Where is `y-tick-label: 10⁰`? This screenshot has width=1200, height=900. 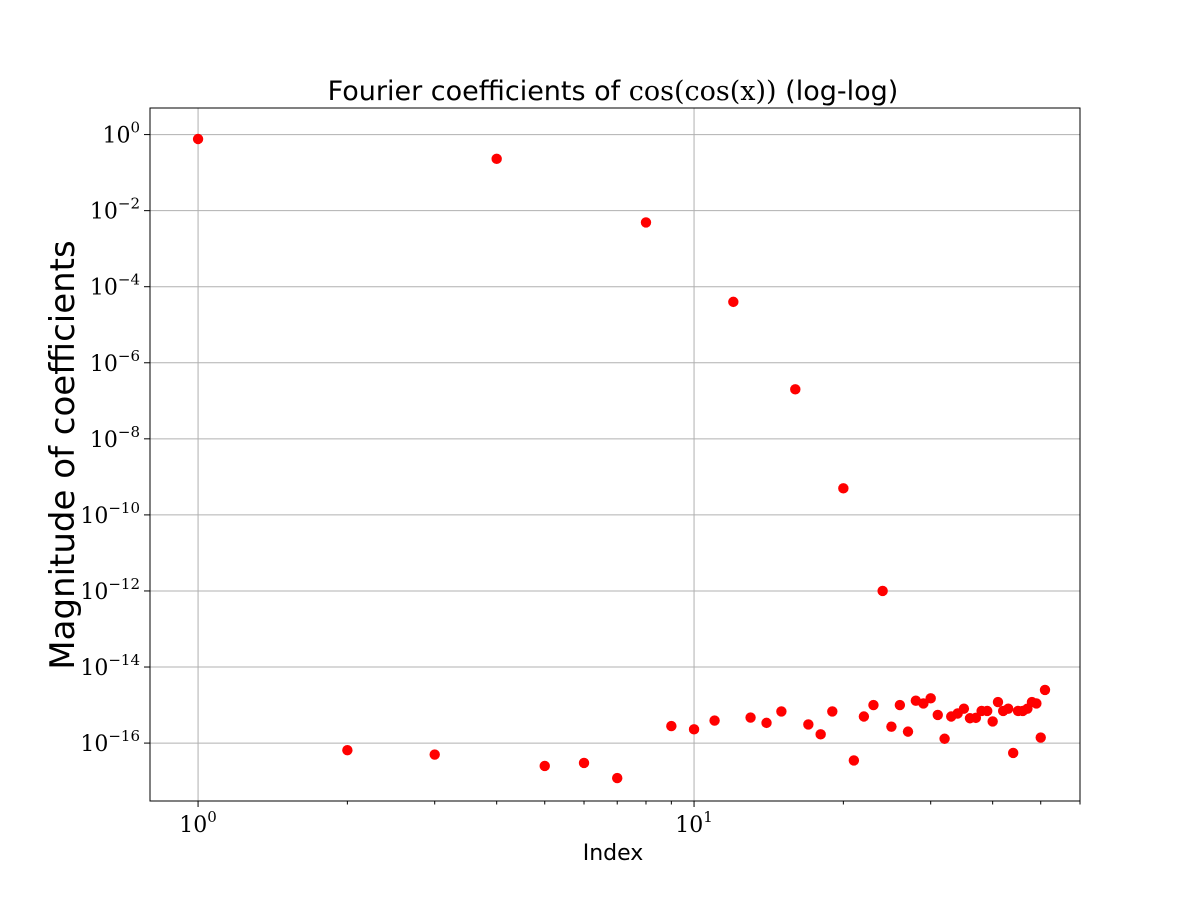 y-tick-label: 10⁰ is located at coordinates (121, 134).